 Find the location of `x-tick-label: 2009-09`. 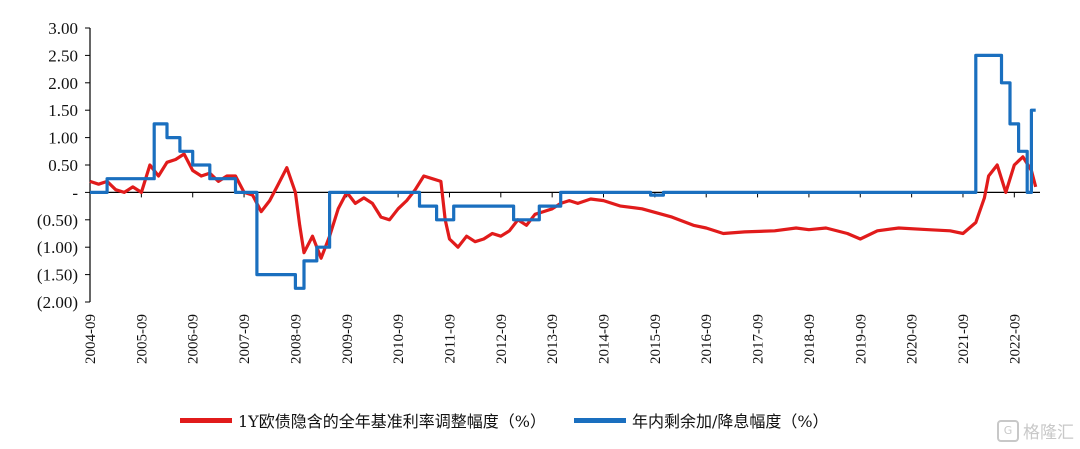

x-tick-label: 2009-09 is located at coordinates (348, 339).